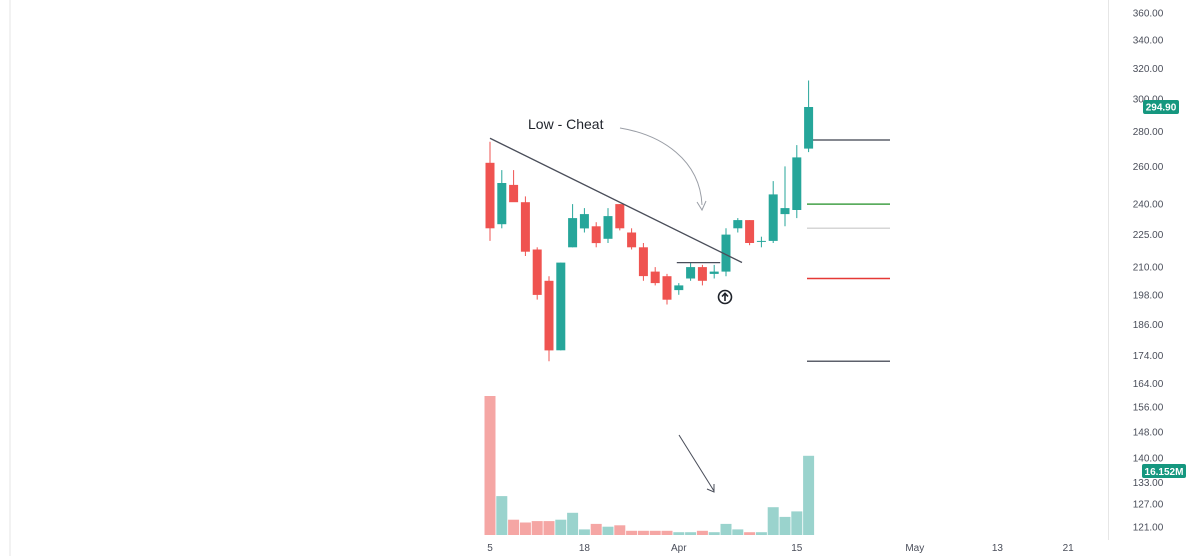 The height and width of the screenshot is (556, 1200). Describe the element at coordinates (1148, 325) in the screenshot. I see `price-tick-label: 186.00` at that location.